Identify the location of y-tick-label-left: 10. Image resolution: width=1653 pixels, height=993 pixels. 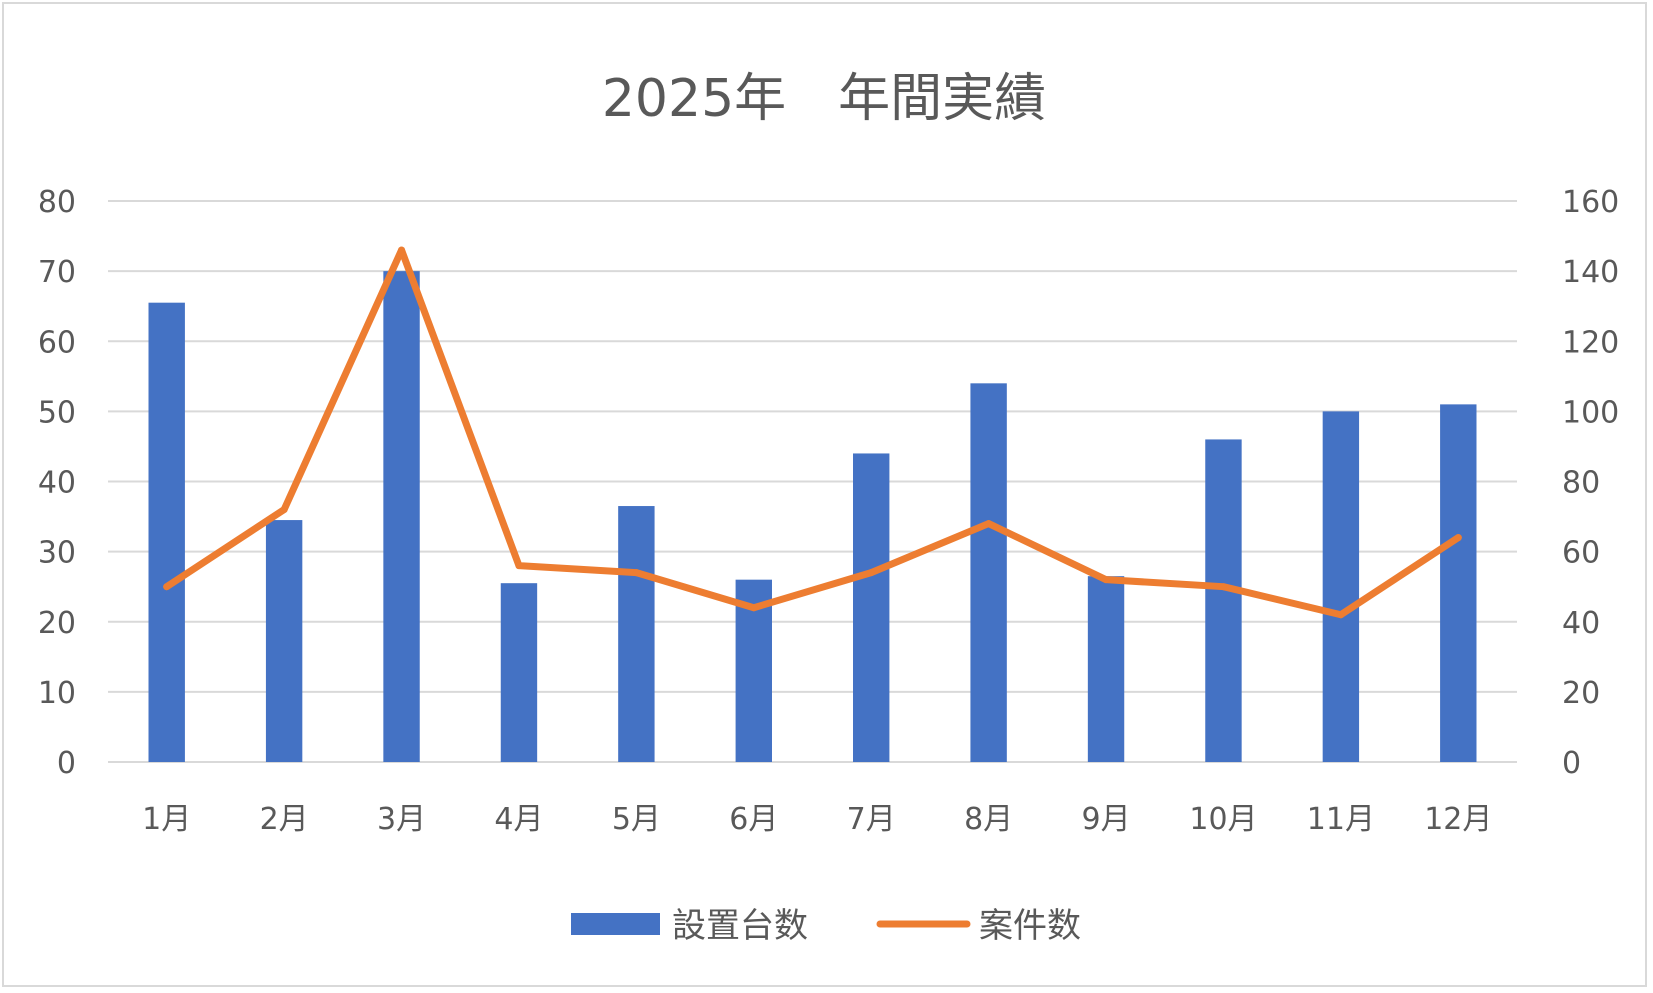
(57, 693).